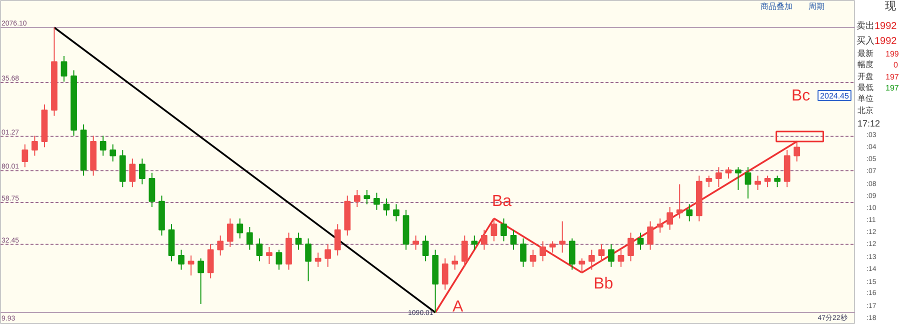 Image resolution: width=900 pixels, height=324 pixels. What do you see at coordinates (604, 284) in the screenshot?
I see `annotation: Bb` at bounding box center [604, 284].